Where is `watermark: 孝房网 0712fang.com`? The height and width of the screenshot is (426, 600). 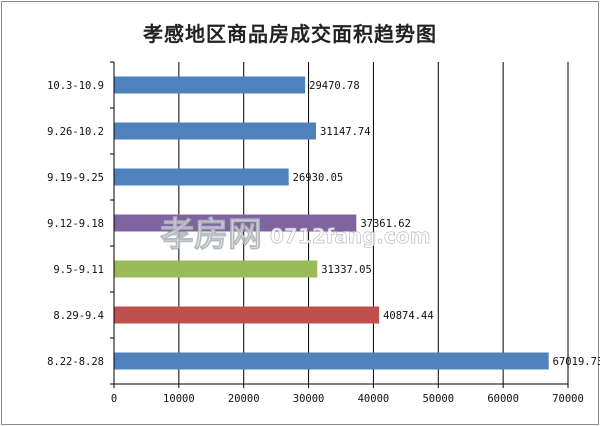 watermark: 孝房网 0712fang.com is located at coordinates (295, 235).